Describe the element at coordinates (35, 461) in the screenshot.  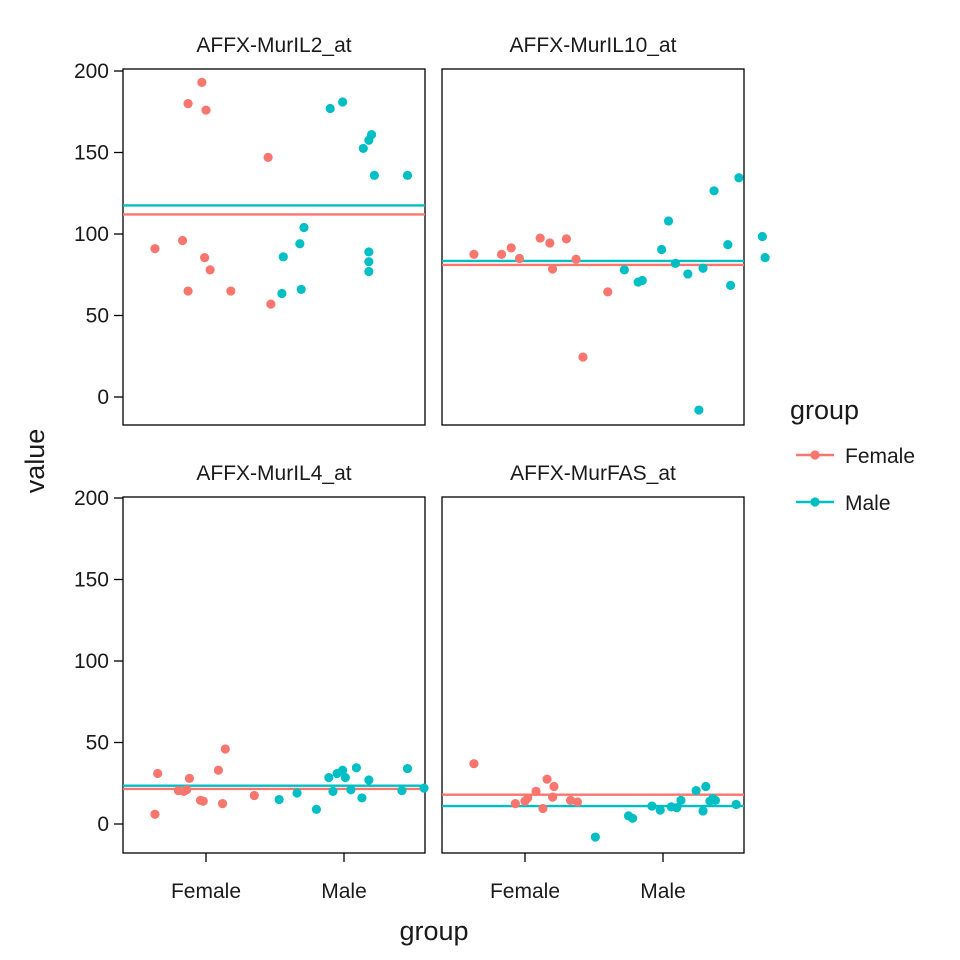
I see `y-axis-title: value` at that location.